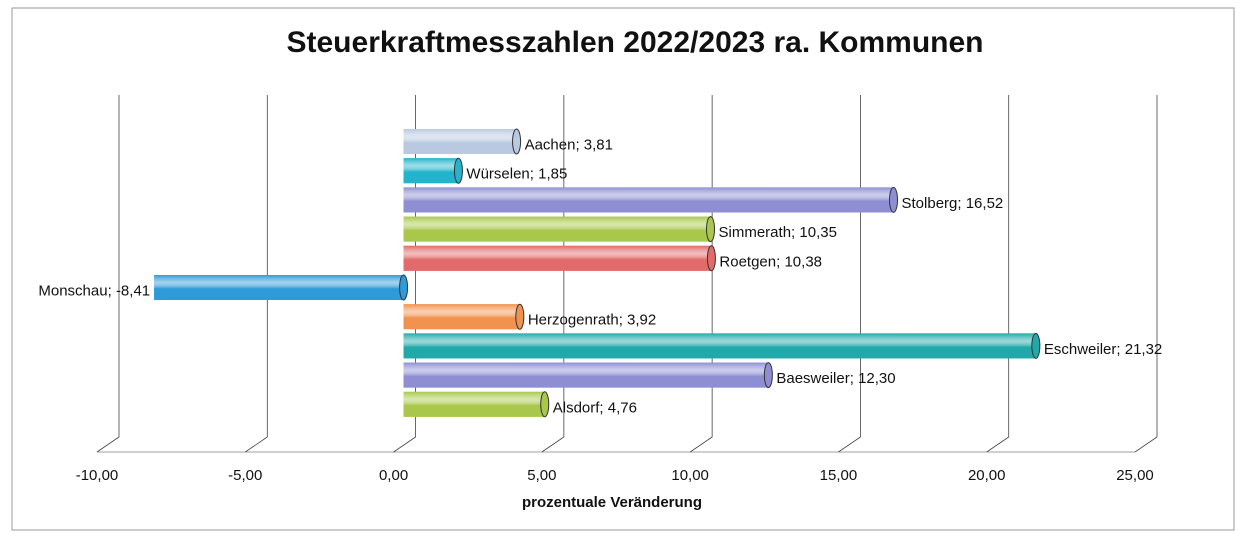 Image resolution: width=1243 pixels, height=537 pixels. I want to click on data-label: Herzogenrath; 3,92, so click(592, 320).